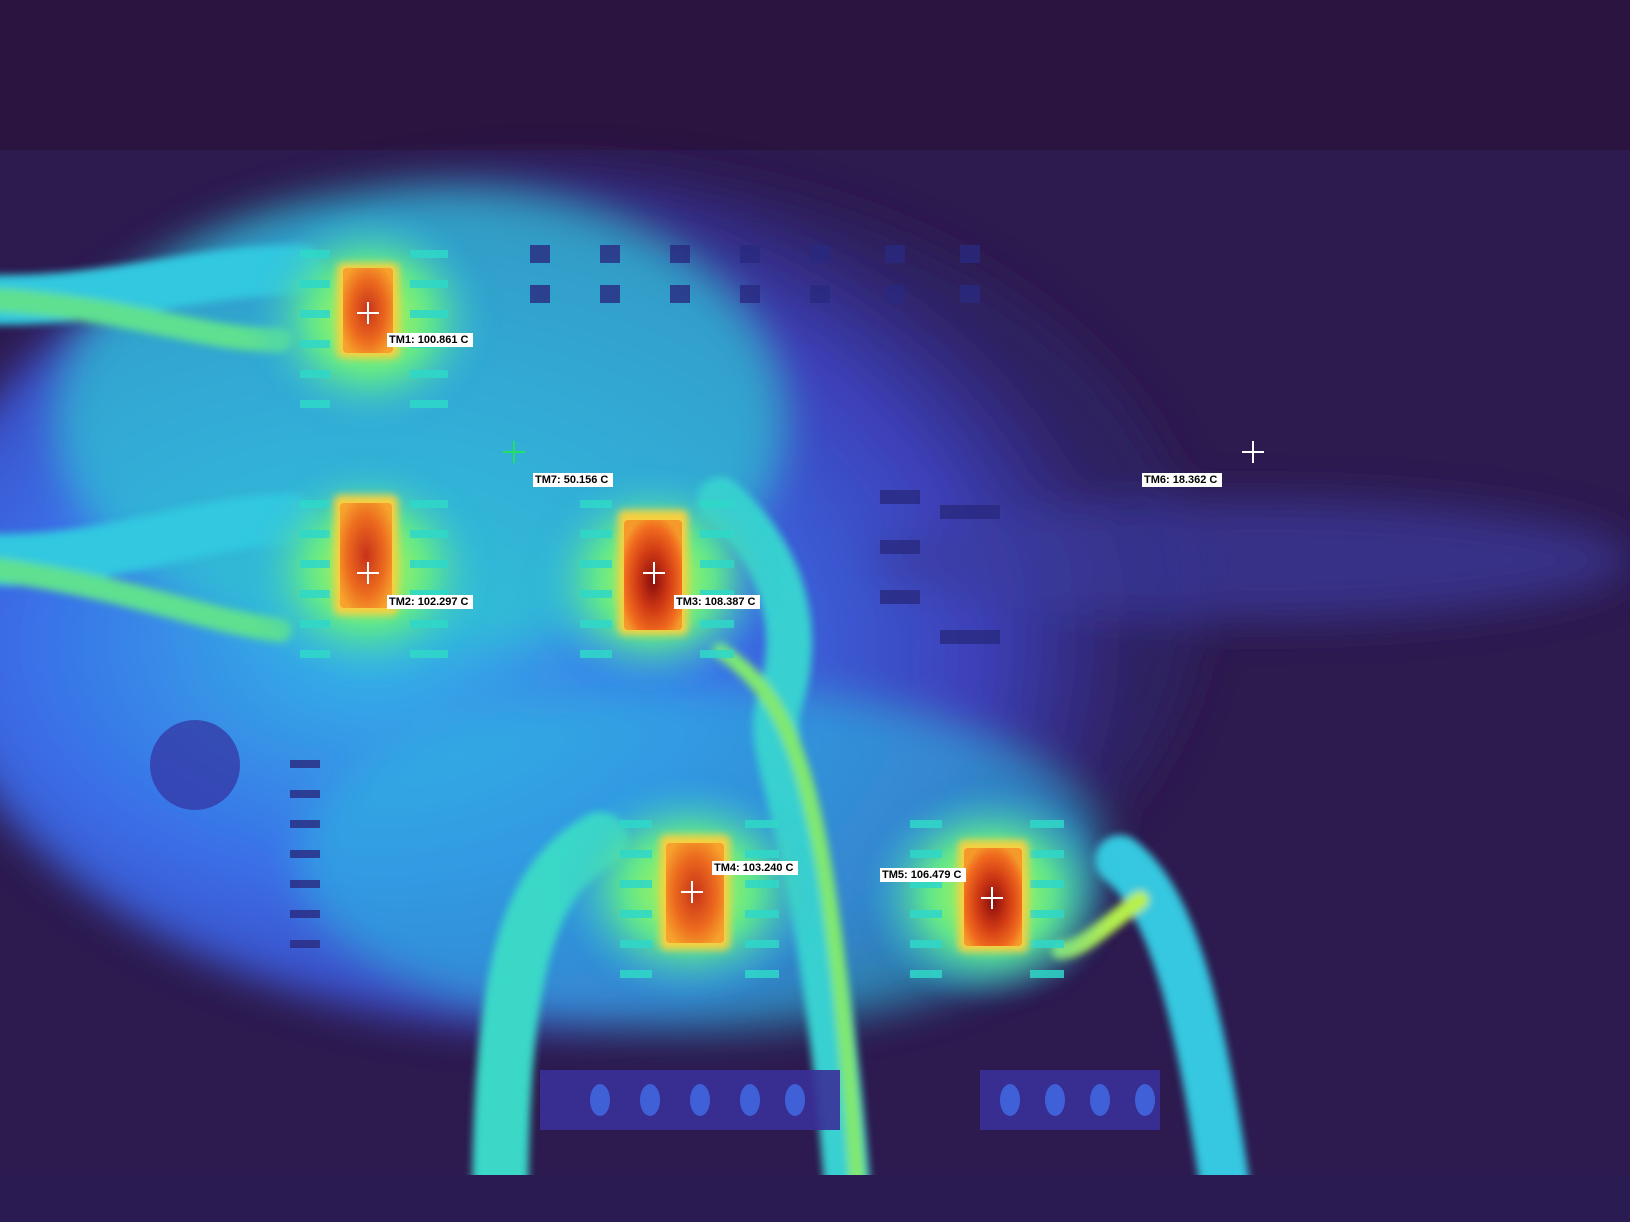 The width and height of the screenshot is (1630, 1222). What do you see at coordinates (573, 480) in the screenshot?
I see `label-tm7: TM7: 50.156 C` at bounding box center [573, 480].